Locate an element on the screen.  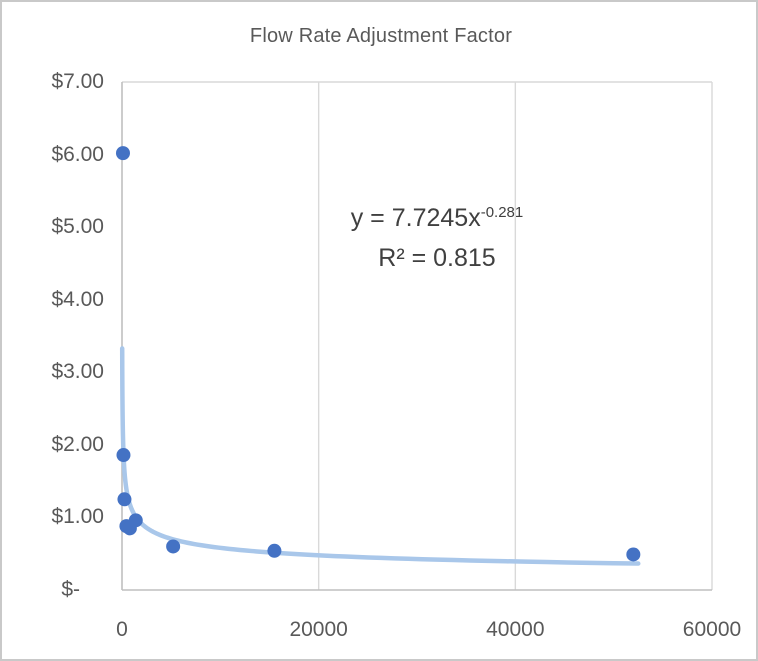
trendline-equation-line: y = 7.7245x-0.281 is located at coordinates (437, 215).